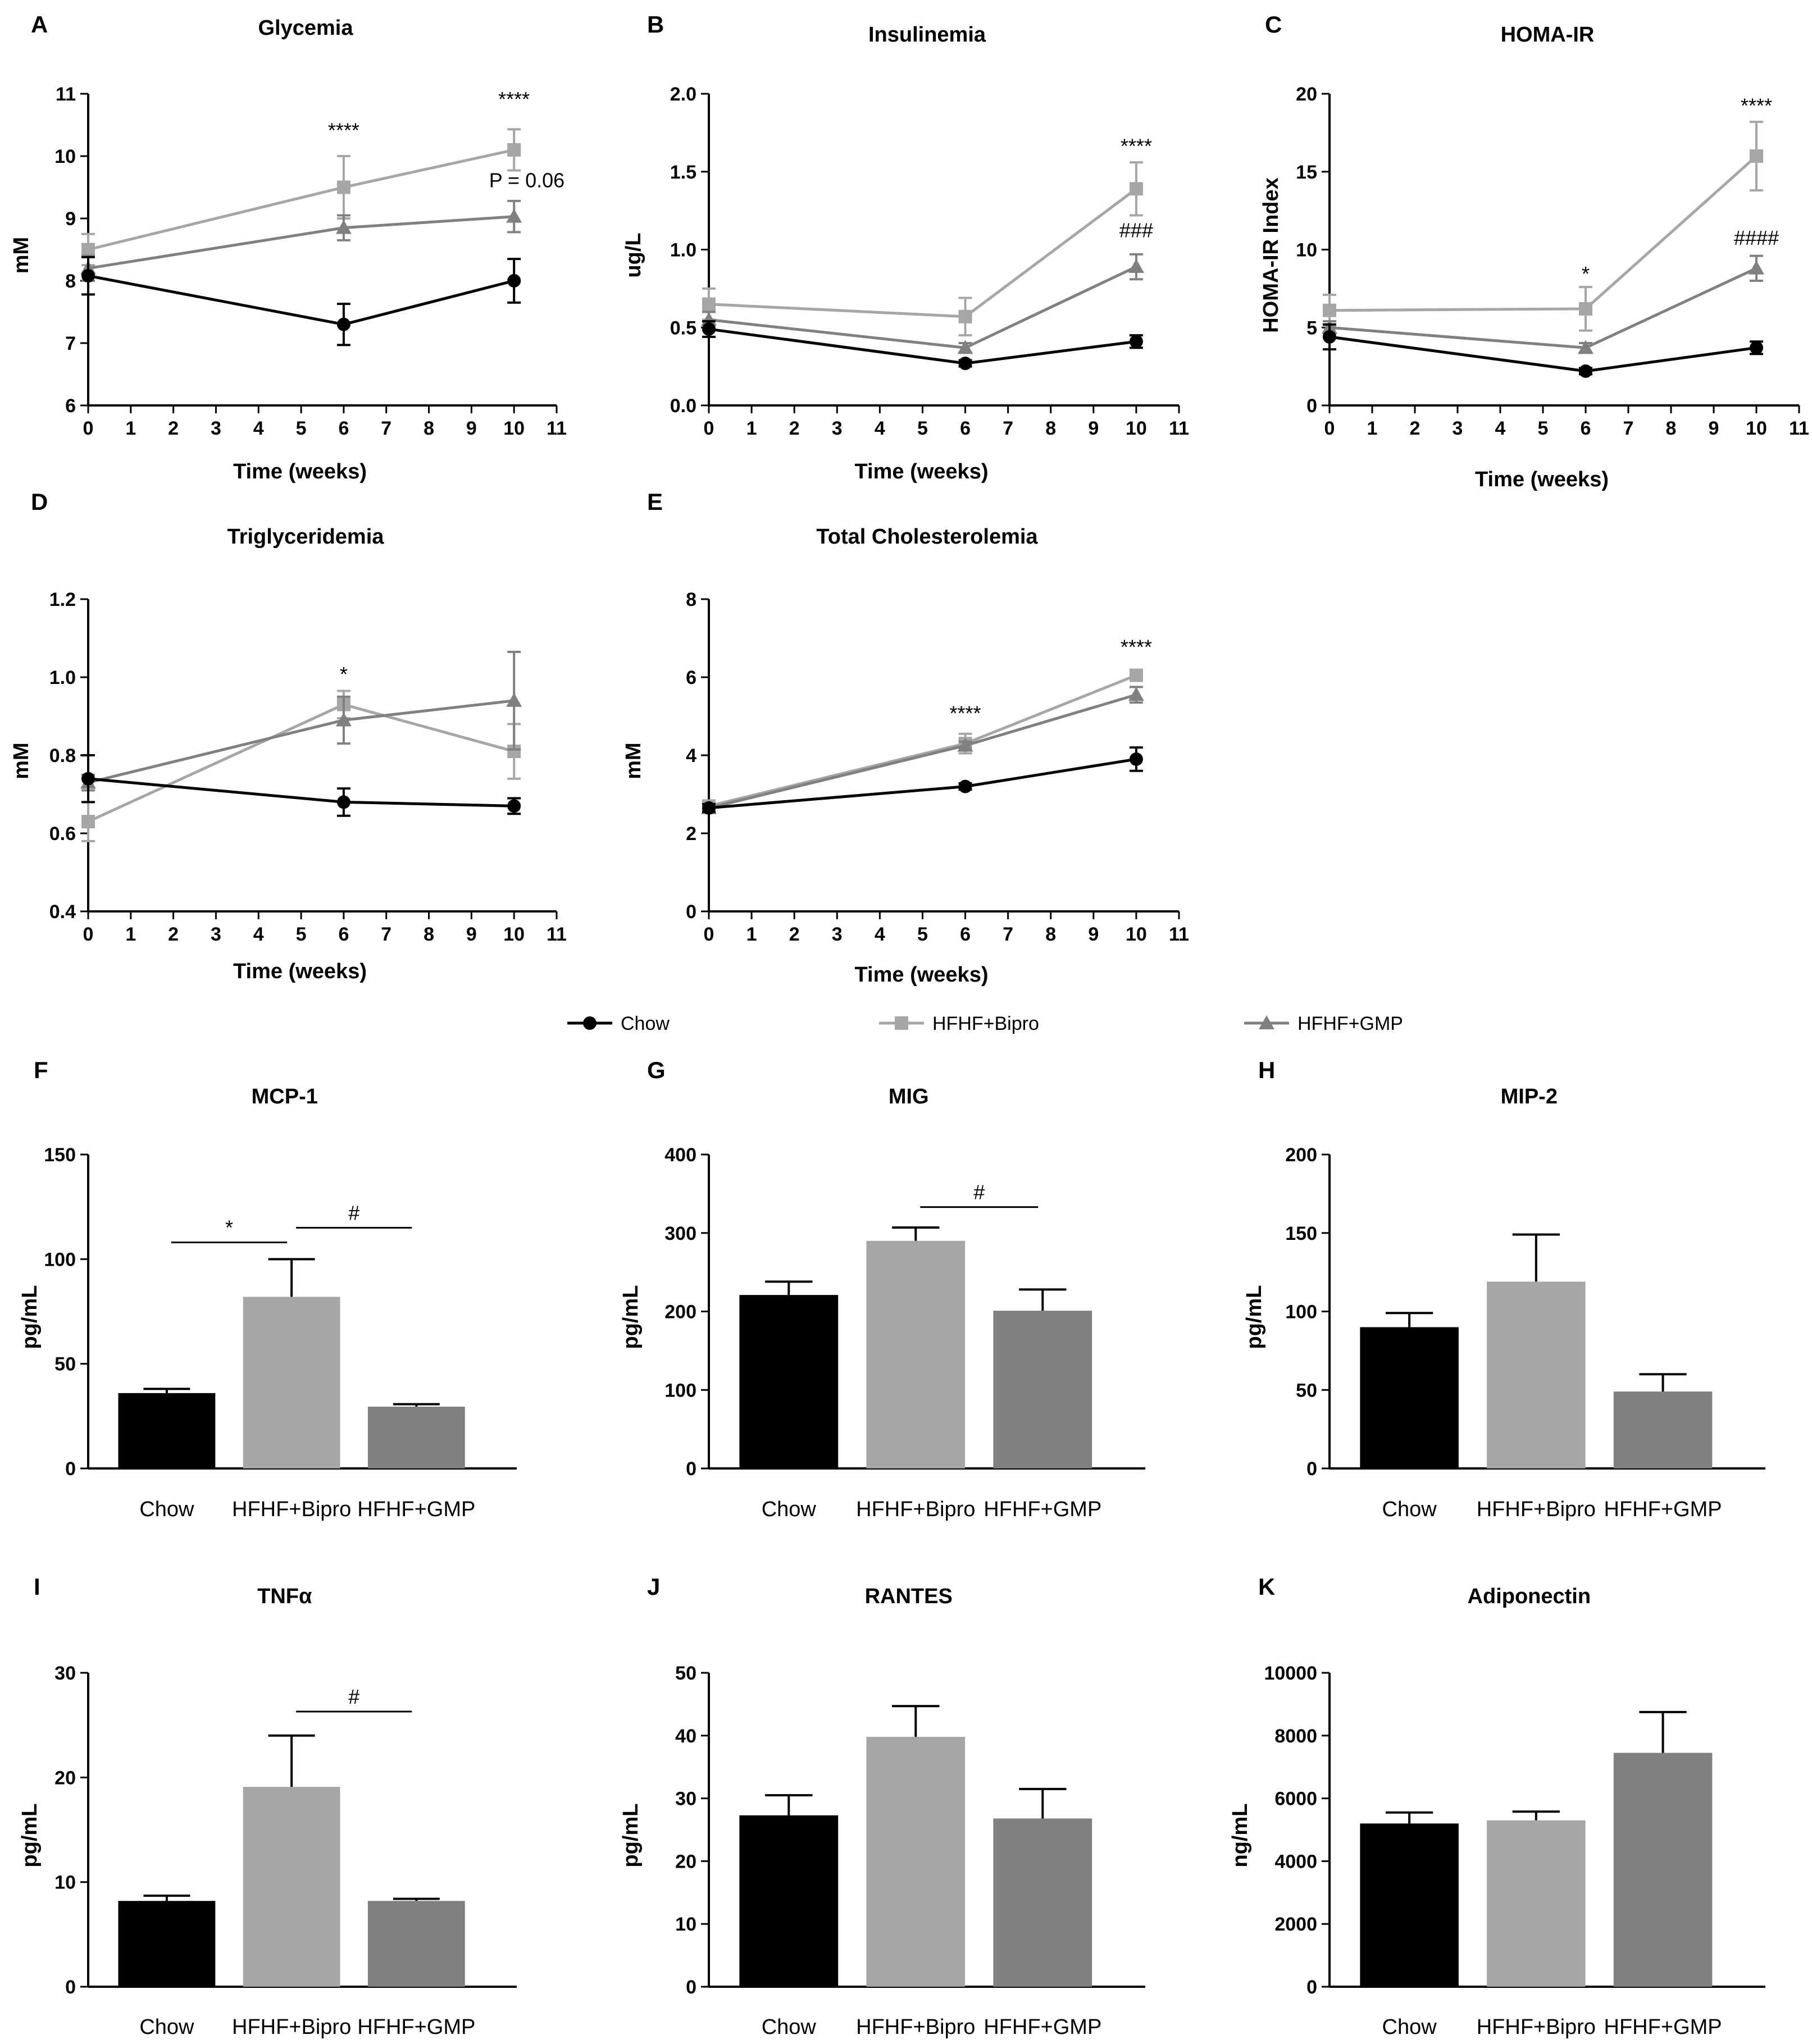  Describe the element at coordinates (62, 600) in the screenshot. I see `y-tick-label: 1.2` at that location.